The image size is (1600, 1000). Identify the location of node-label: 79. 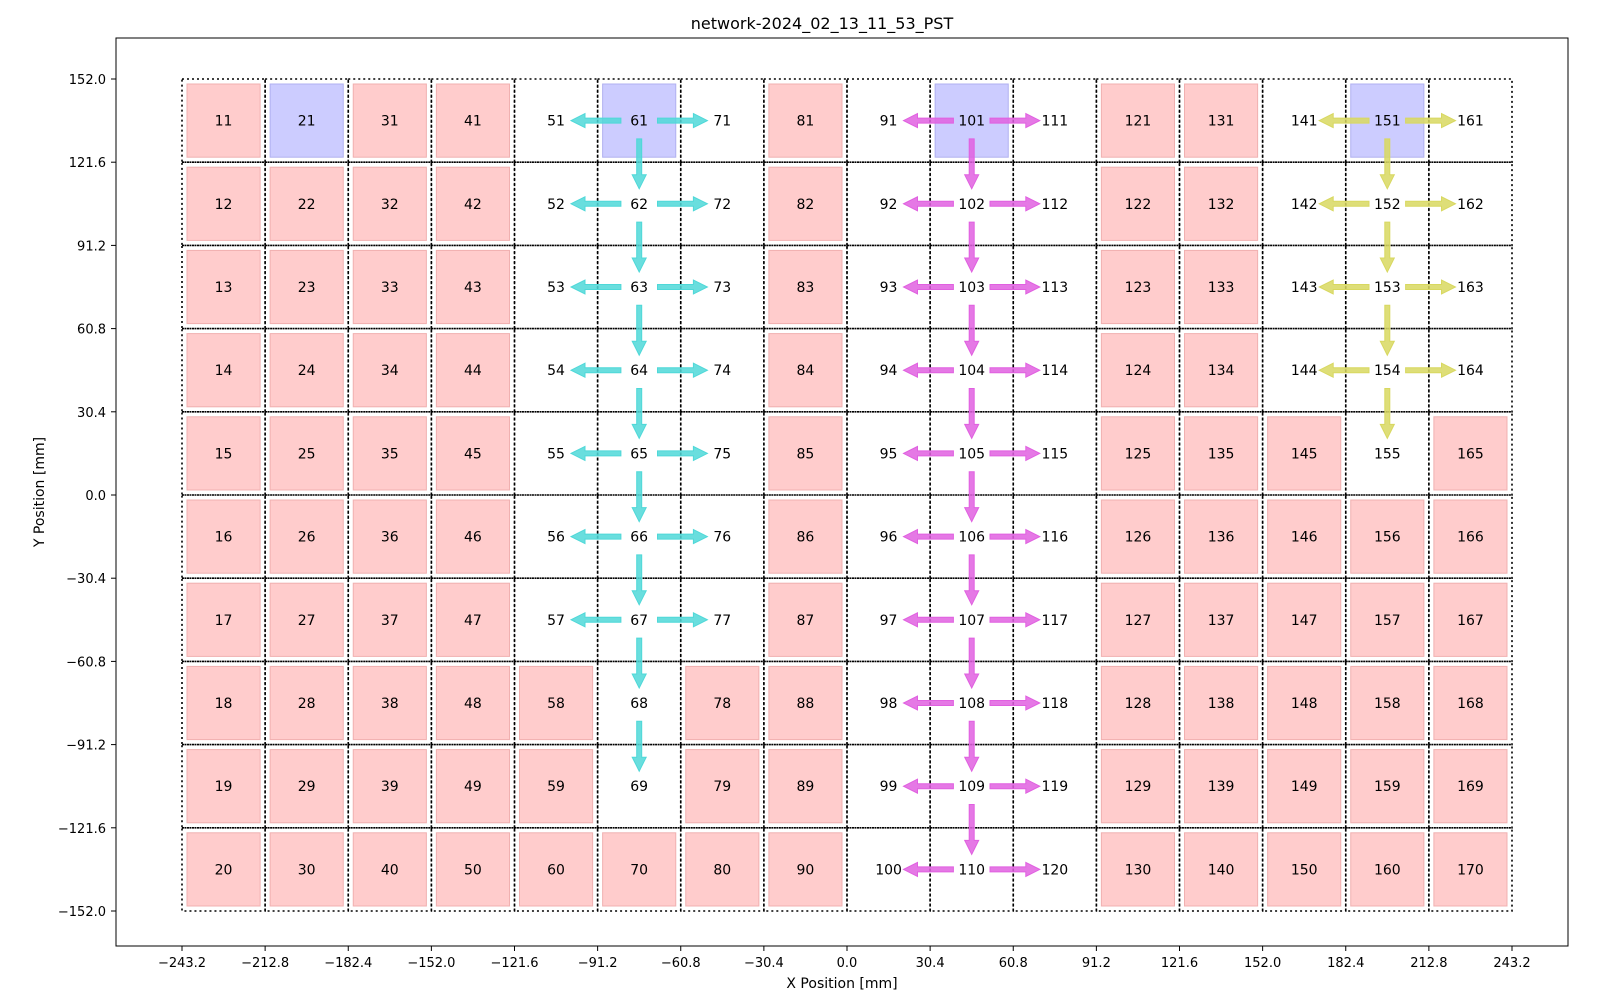
(722, 787).